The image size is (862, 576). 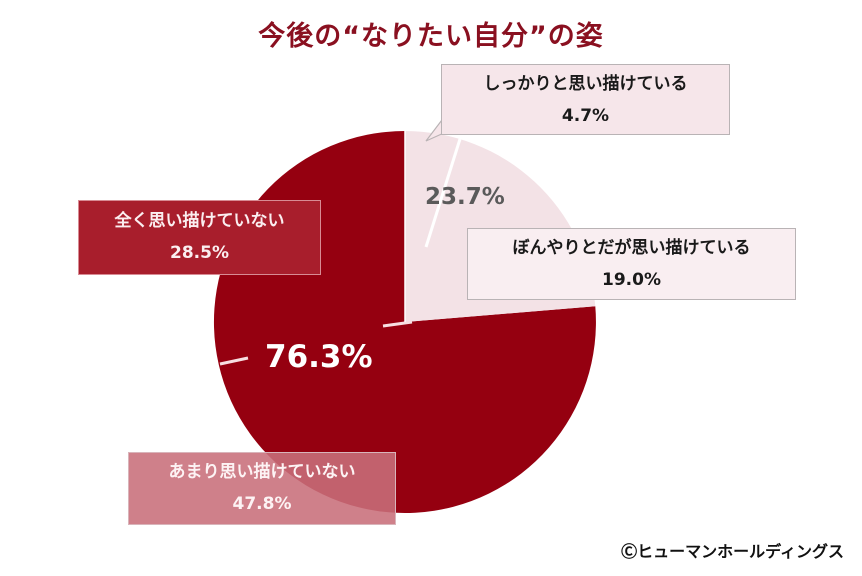 What do you see at coordinates (234, 361) in the screenshot?
I see `separator-little-none` at bounding box center [234, 361].